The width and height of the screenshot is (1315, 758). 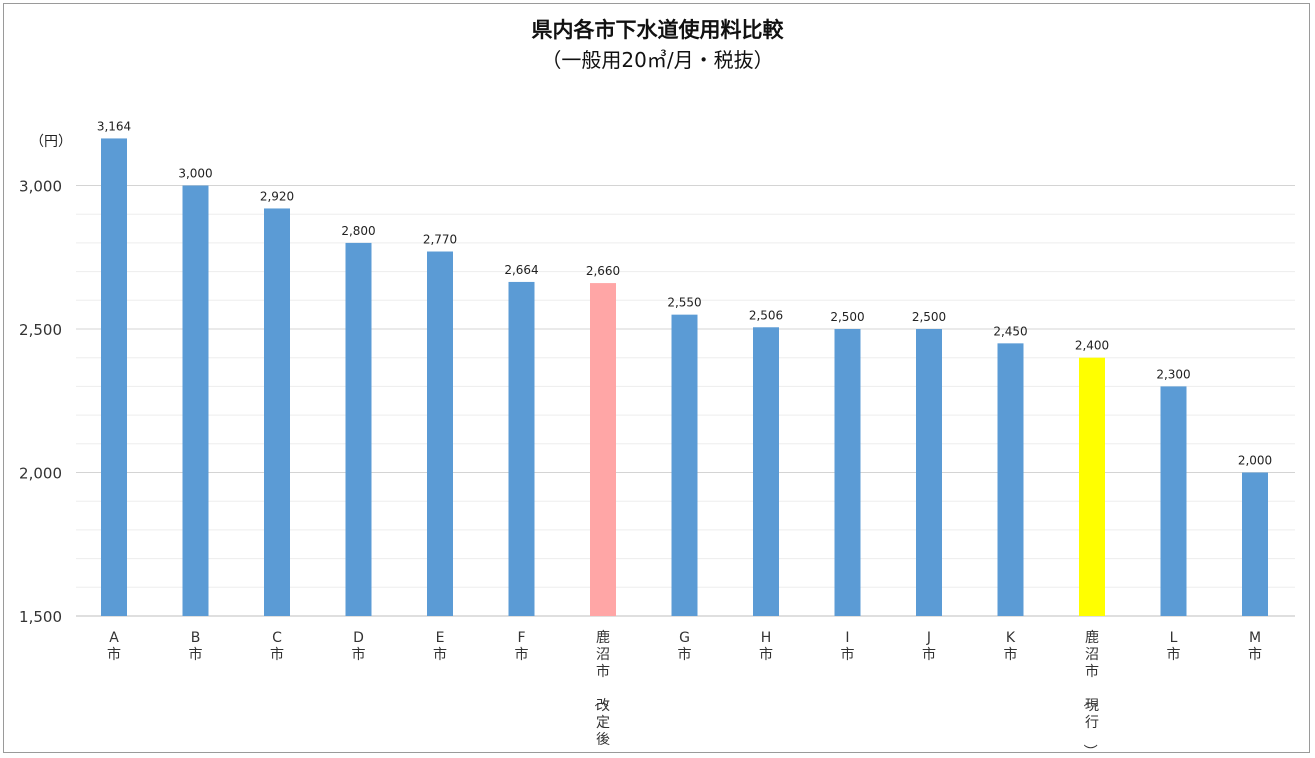 I want to click on data-label: 2,506, so click(x=766, y=315).